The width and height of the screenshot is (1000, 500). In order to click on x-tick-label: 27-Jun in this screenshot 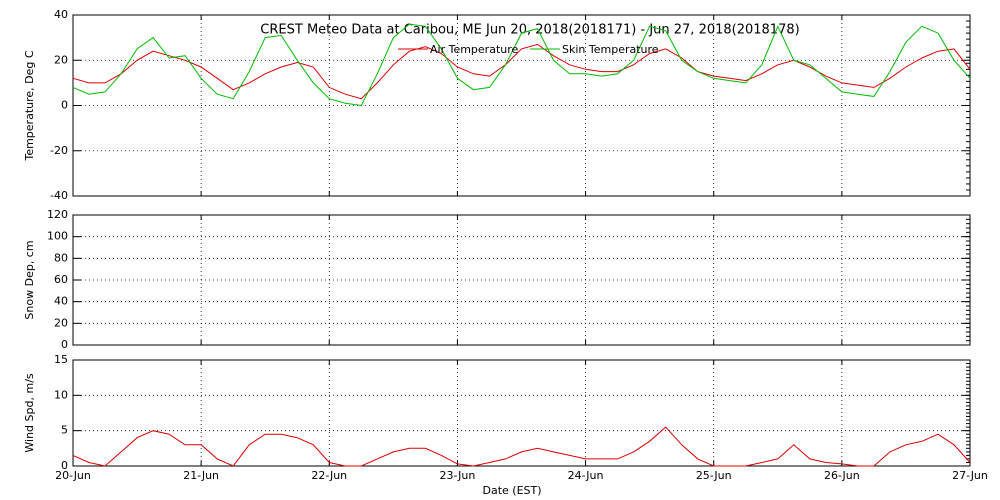, I will do `click(970, 475)`.